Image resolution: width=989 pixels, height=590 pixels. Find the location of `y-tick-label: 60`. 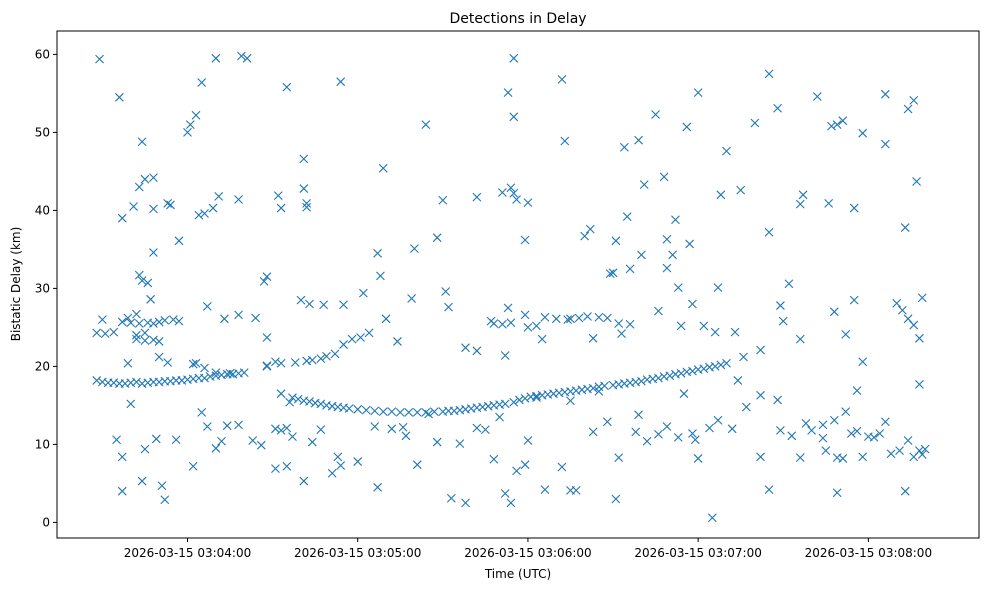

y-tick-label: 60 is located at coordinates (42, 54).